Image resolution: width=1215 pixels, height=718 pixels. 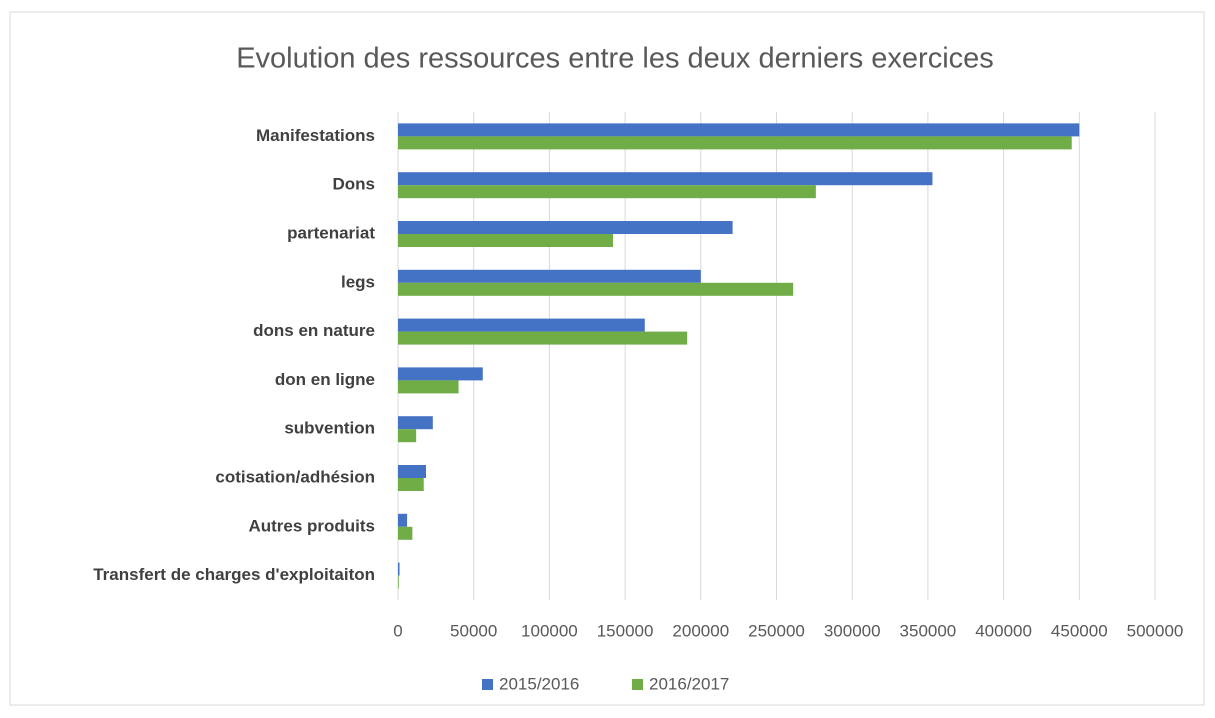 What do you see at coordinates (397, 630) in the screenshot?
I see `x-tick-label: 0` at bounding box center [397, 630].